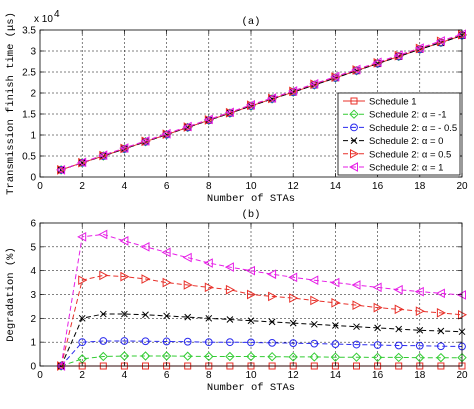  I want to click on chart-title: (b), so click(251, 215).